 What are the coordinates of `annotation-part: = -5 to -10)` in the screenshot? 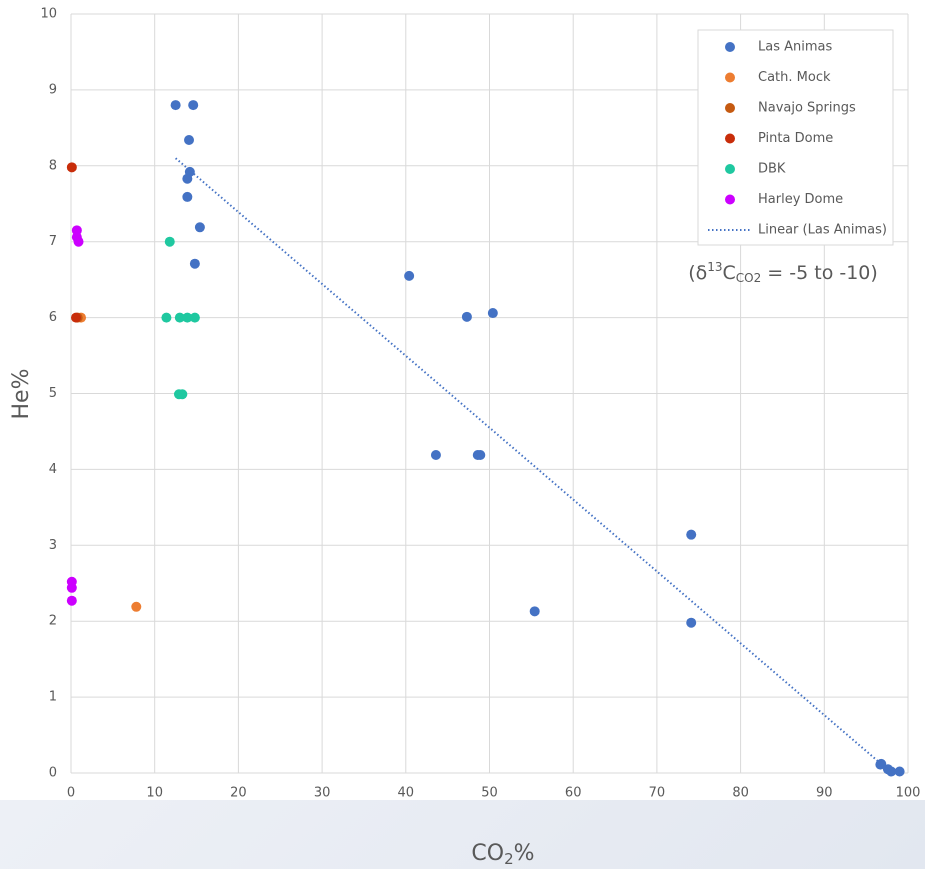 It's located at (819, 273).